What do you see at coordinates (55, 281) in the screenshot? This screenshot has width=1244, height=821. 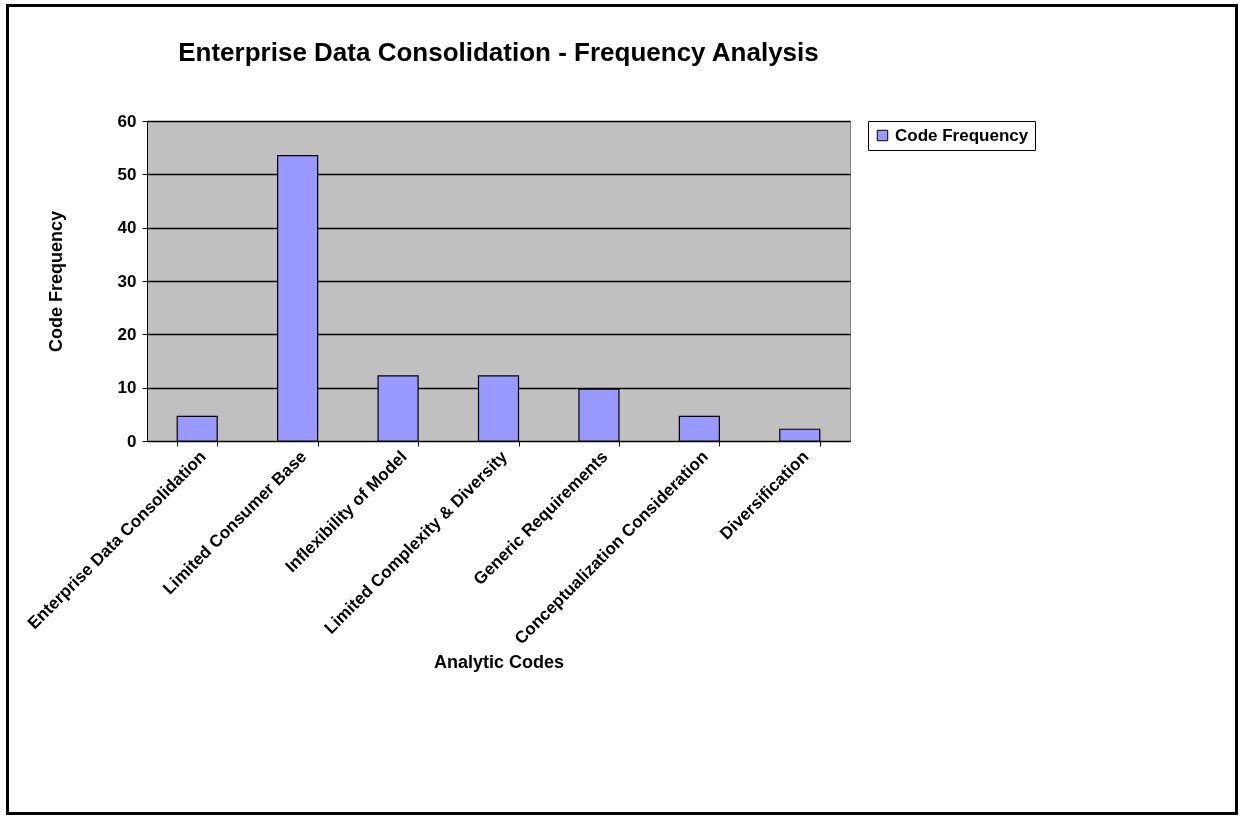 I see `y-axis-title: Code Frequency` at bounding box center [55, 281].